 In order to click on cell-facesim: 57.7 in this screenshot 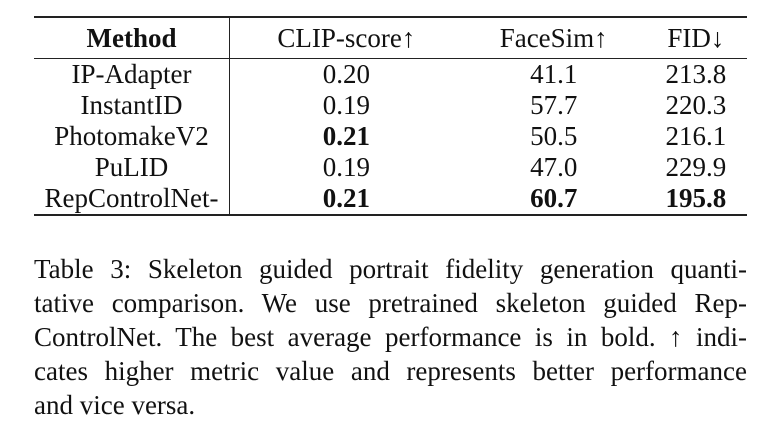, I will do `click(554, 105)`.